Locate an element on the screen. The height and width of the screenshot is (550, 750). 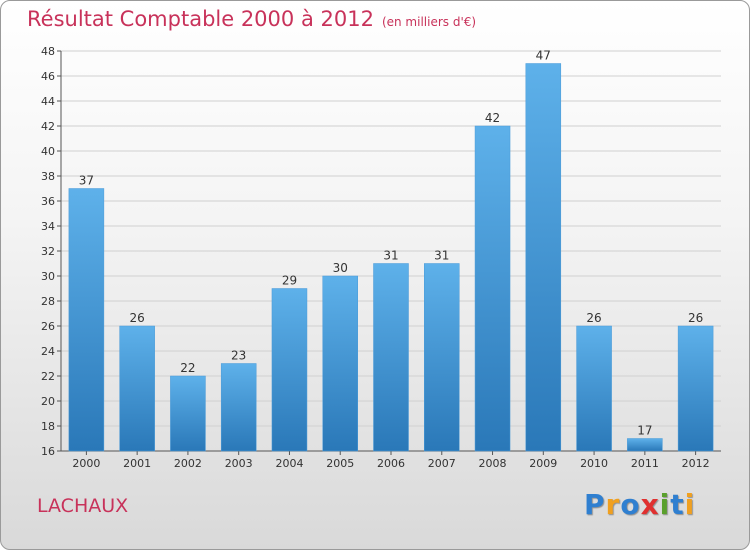
x-tick-label: 2009 is located at coordinates (543, 463).